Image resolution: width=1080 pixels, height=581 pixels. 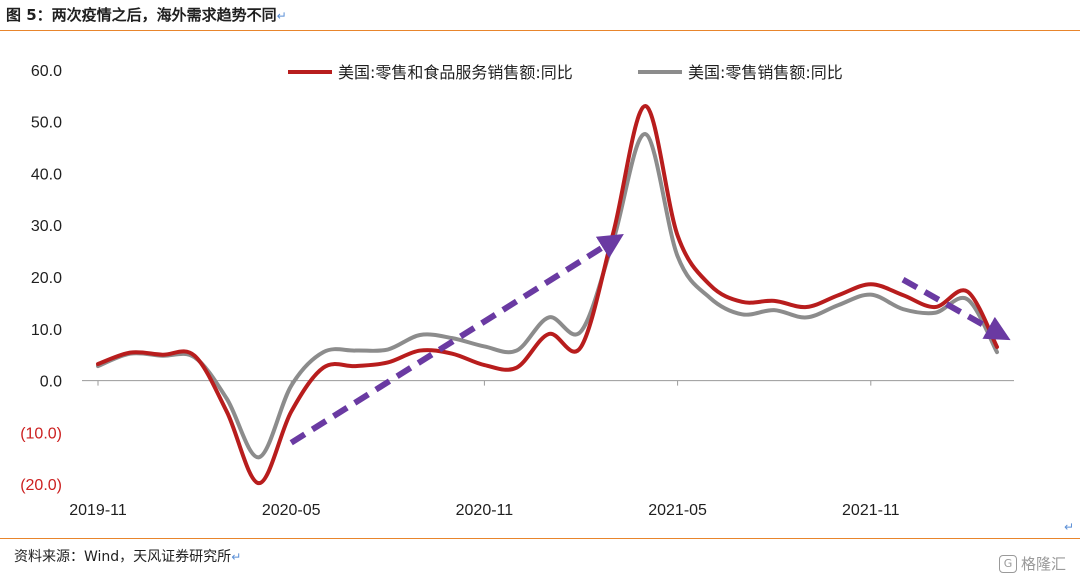 I want to click on x-axis-ticks: 2019-11 2020-05 2020-11 2021-05 2021-11, so click(x=484, y=510).